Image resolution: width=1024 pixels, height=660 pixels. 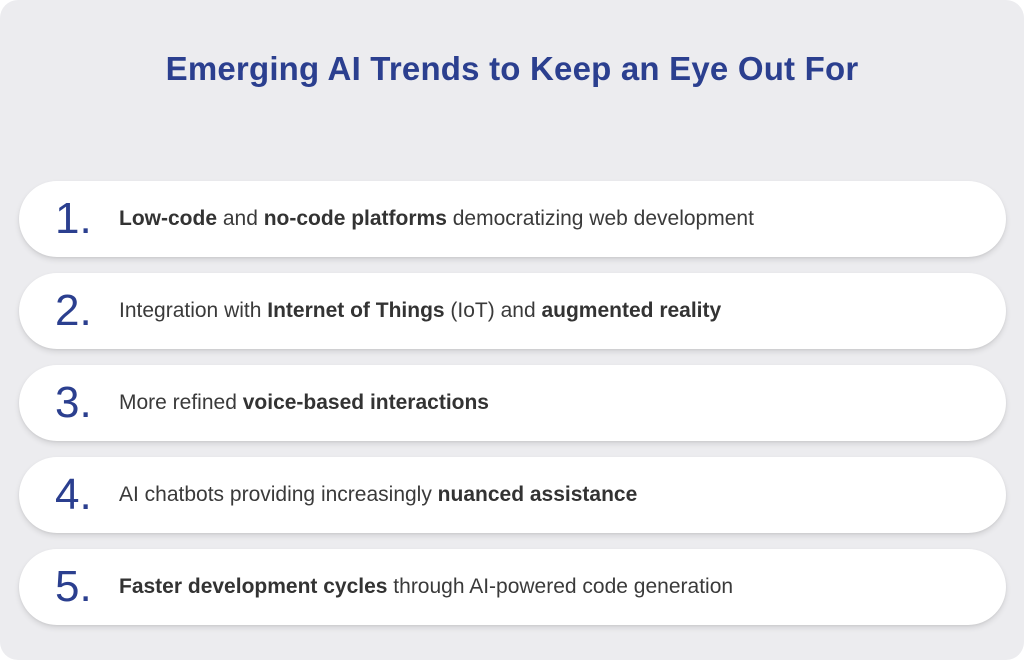 I want to click on text-segment: through AI-powered code generation, so click(x=560, y=586).